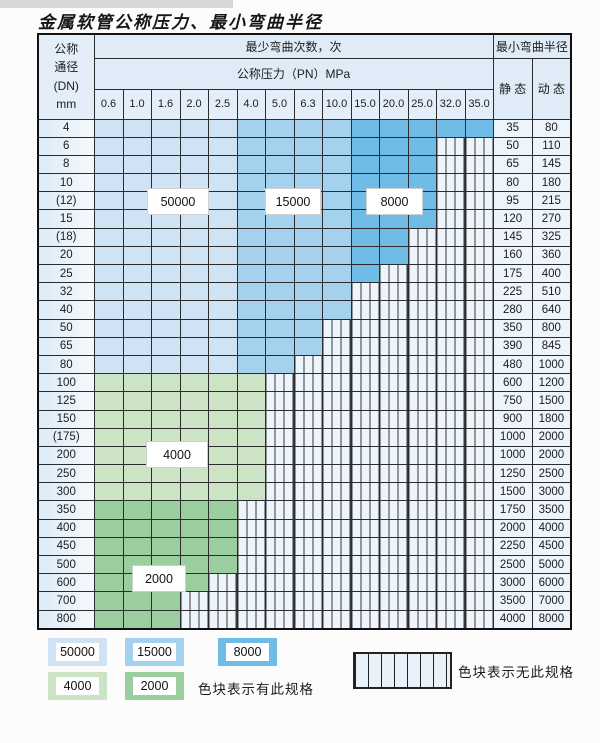 This screenshot has width=600, height=743. Describe the element at coordinates (516, 672) in the screenshot. I see `legend-no-spec-text: 色块表示无此规格` at that location.